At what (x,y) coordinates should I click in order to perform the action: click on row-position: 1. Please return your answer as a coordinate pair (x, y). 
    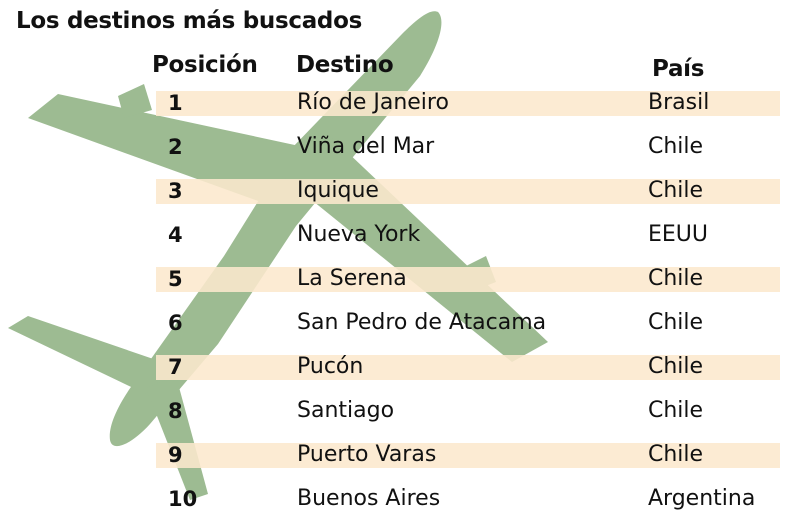
    Looking at the image, I should click on (175, 103).